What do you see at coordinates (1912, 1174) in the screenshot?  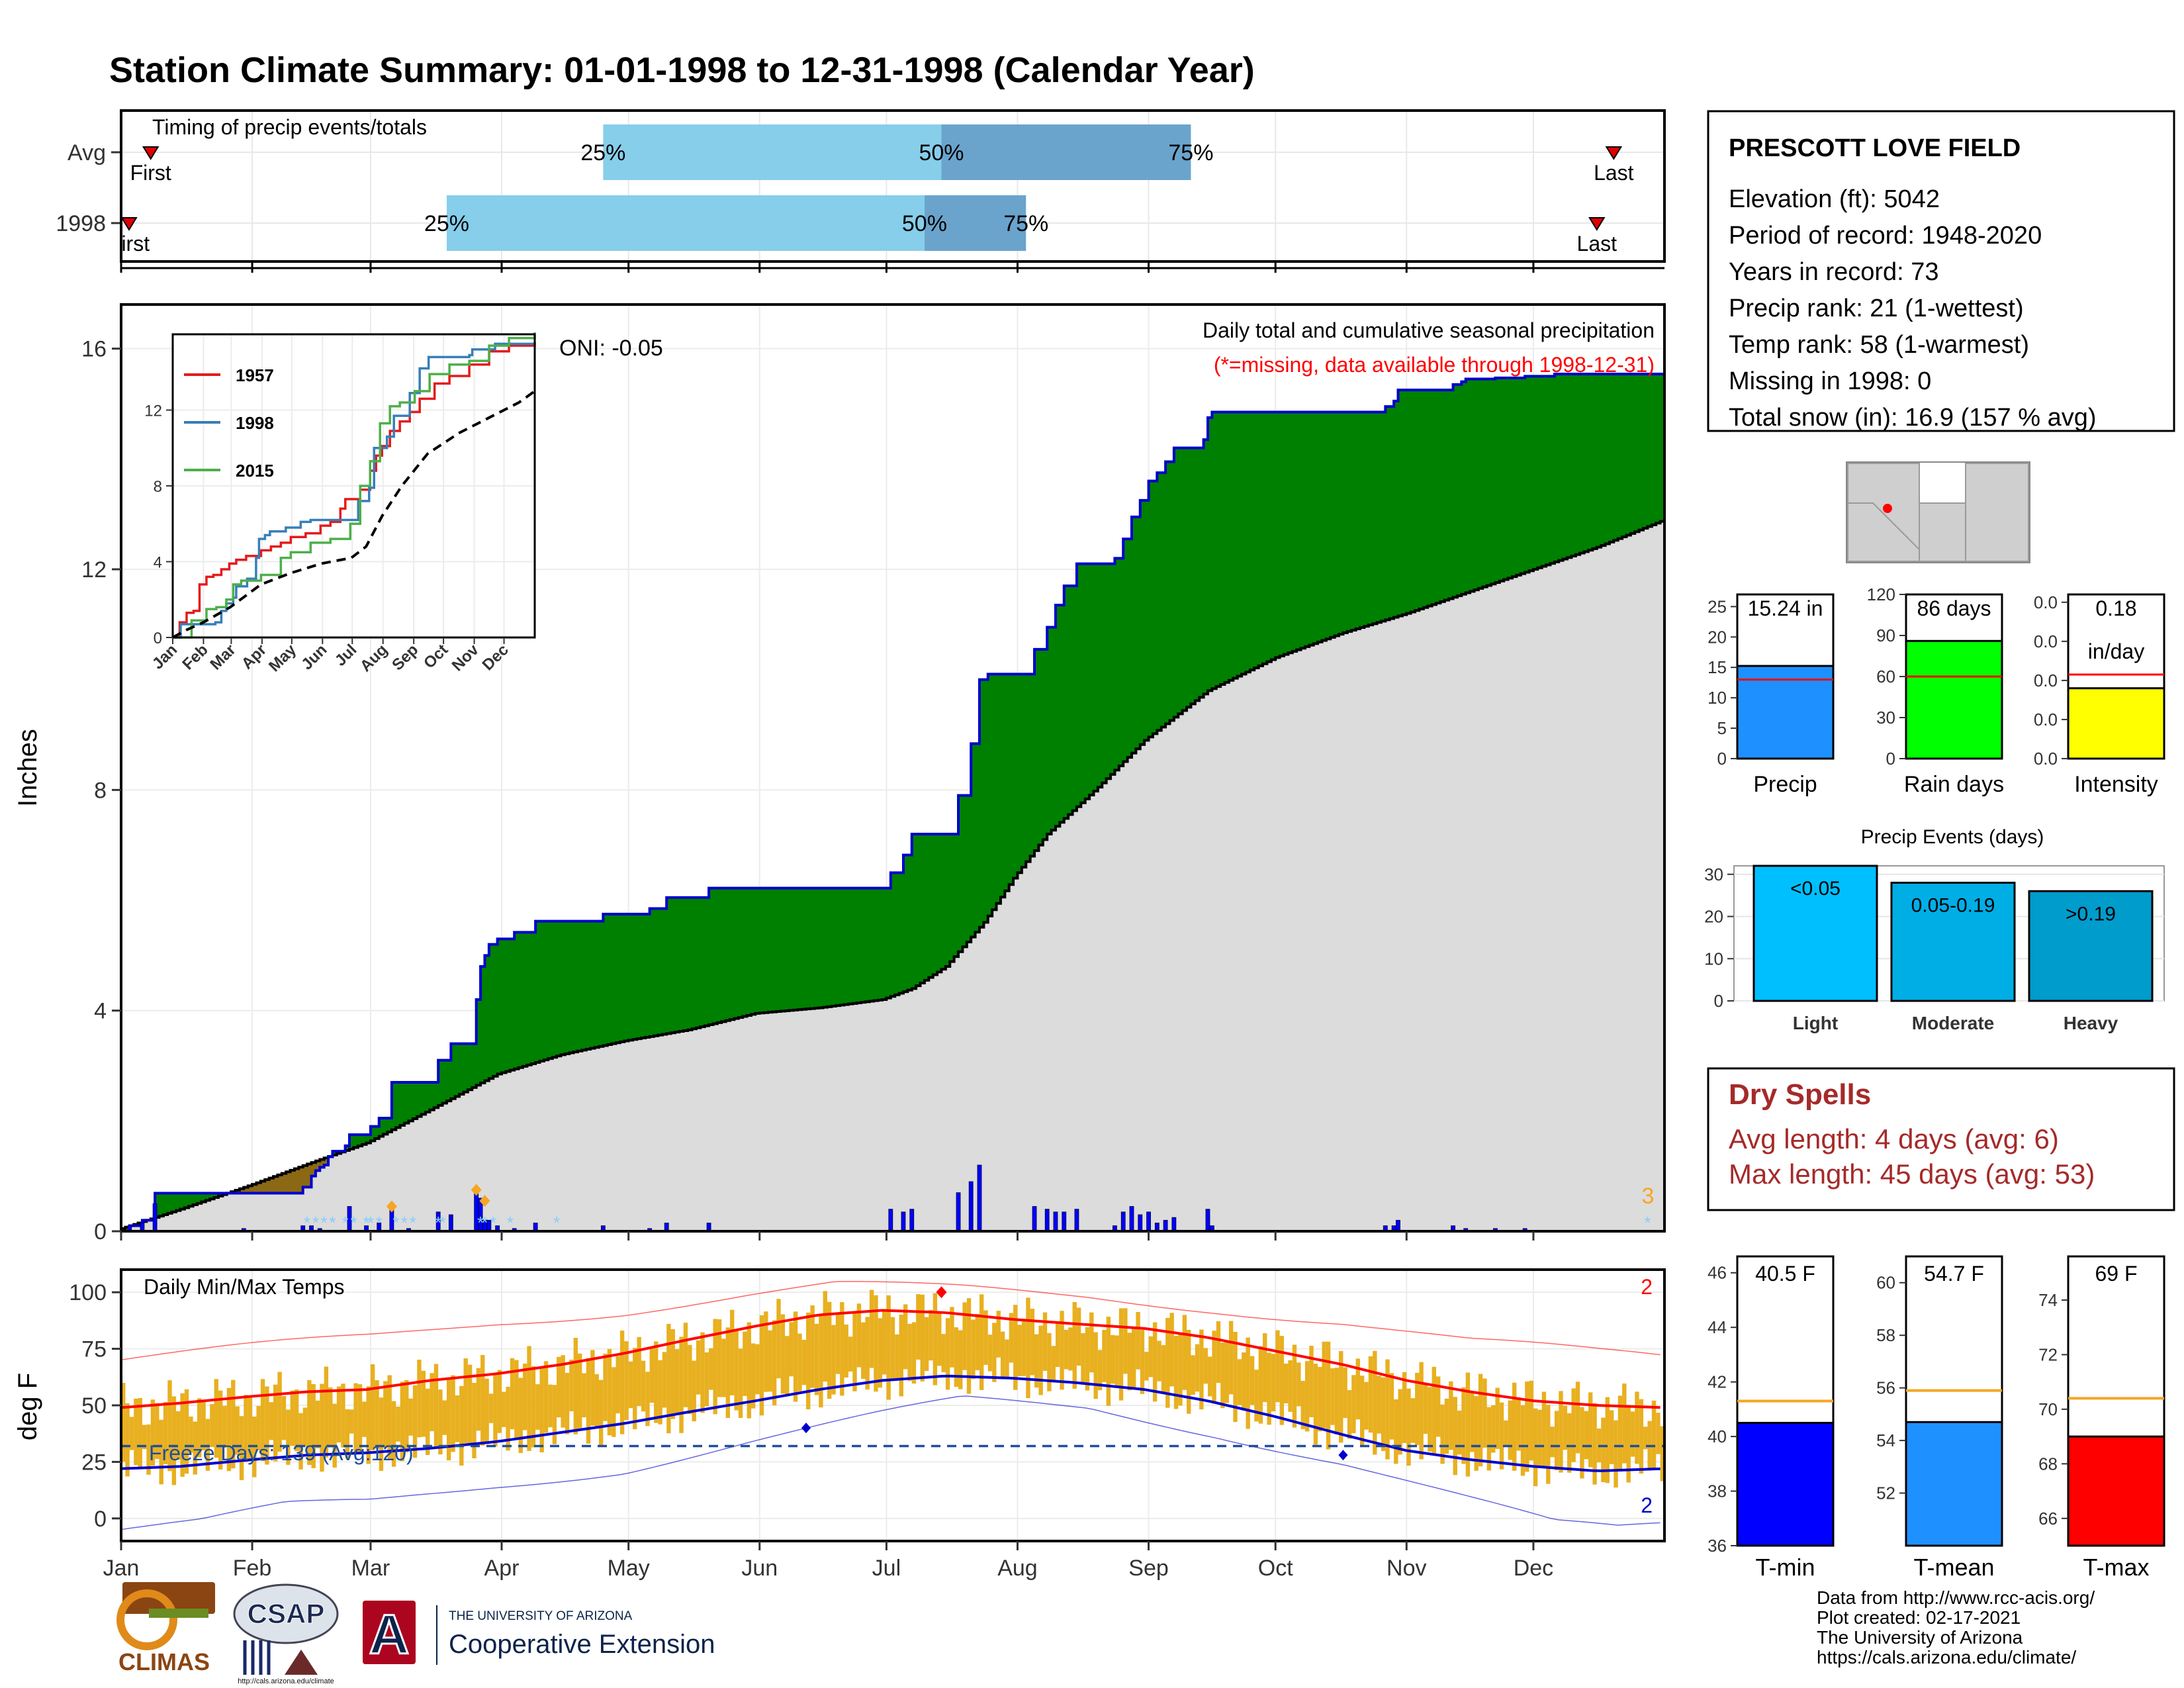 I see `dry-spells-max: Max length: 45 days (avg: 53)` at bounding box center [1912, 1174].